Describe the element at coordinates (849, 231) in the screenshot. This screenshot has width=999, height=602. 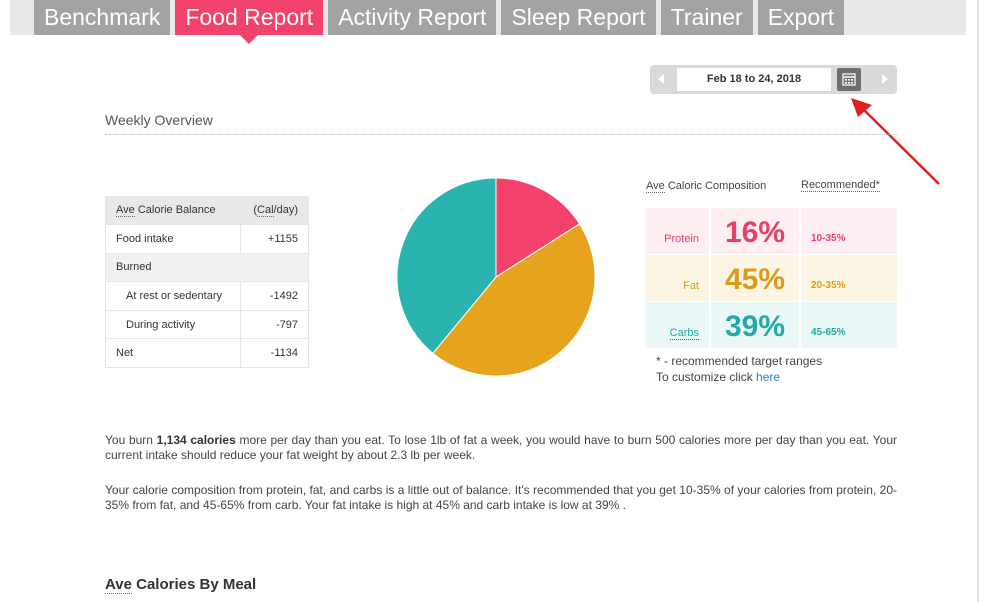
I see `protein-recommended: 10-35%` at that location.